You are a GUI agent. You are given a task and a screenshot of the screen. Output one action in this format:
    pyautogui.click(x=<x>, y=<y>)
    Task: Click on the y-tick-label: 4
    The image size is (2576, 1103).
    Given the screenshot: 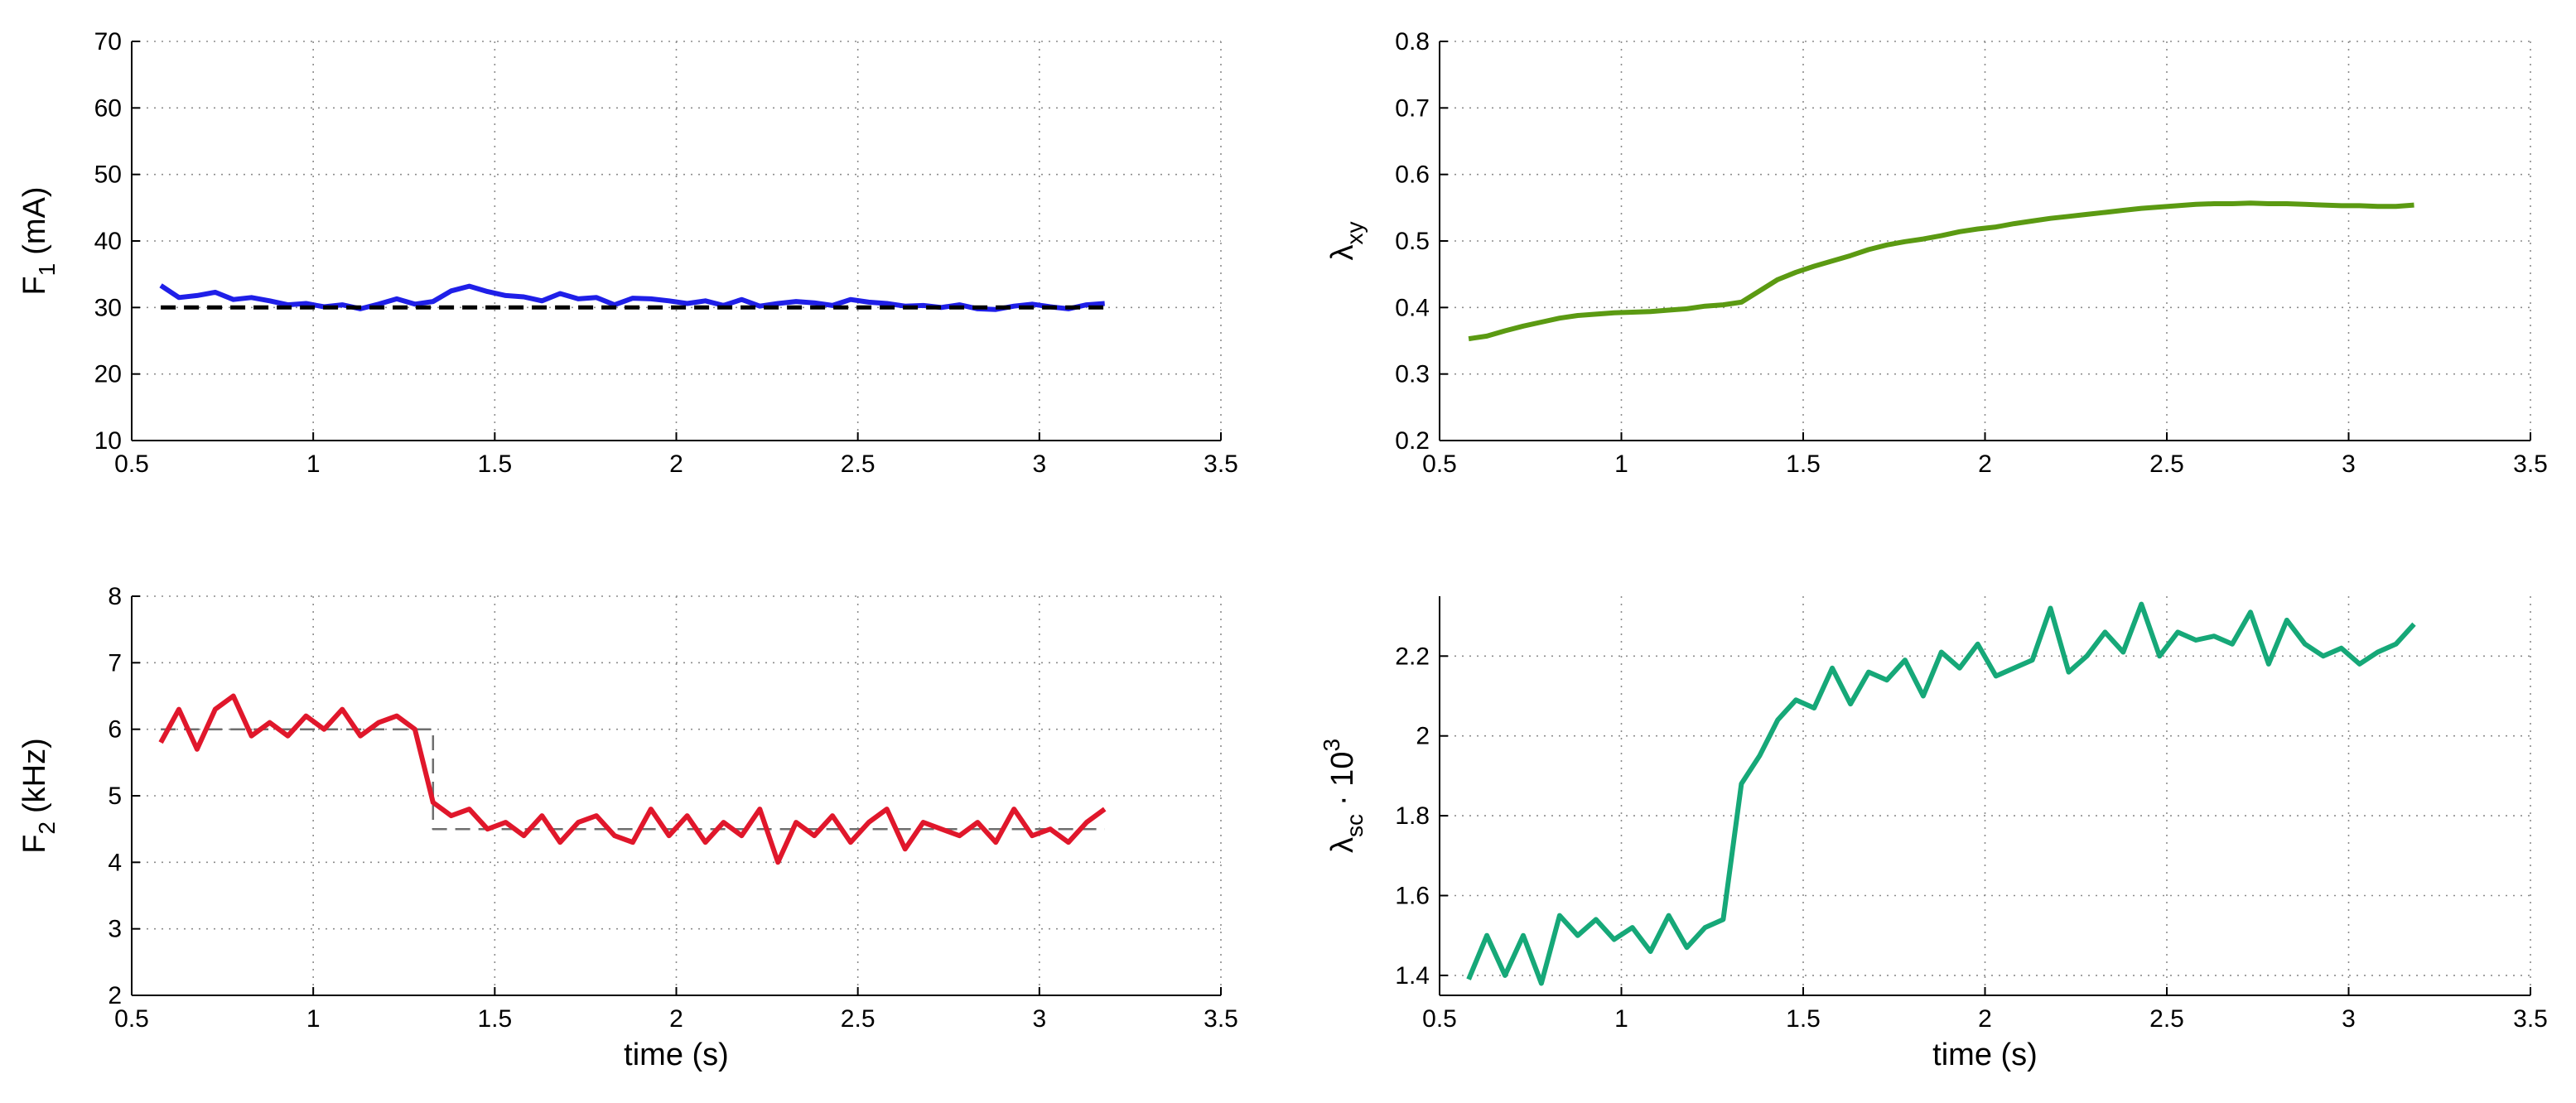 What is the action you would take?
    pyautogui.click(x=115, y=863)
    